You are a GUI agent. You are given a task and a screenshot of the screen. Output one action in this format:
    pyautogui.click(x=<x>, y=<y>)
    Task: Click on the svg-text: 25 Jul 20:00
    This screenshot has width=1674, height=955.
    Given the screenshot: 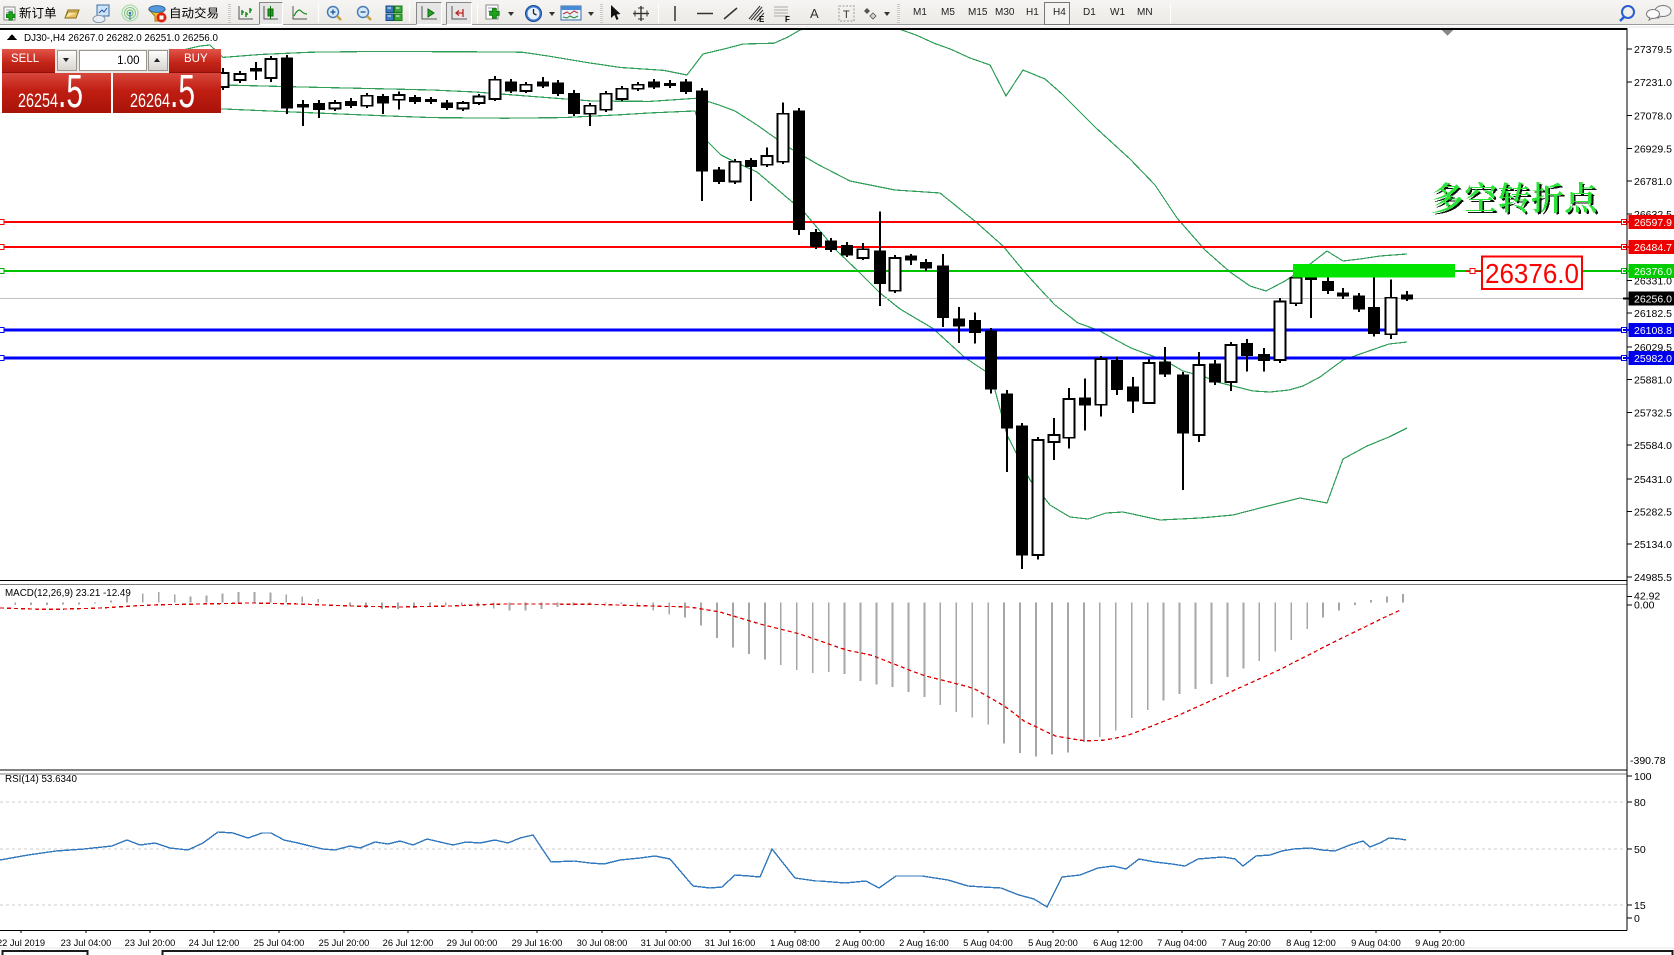 What is the action you would take?
    pyautogui.click(x=344, y=943)
    